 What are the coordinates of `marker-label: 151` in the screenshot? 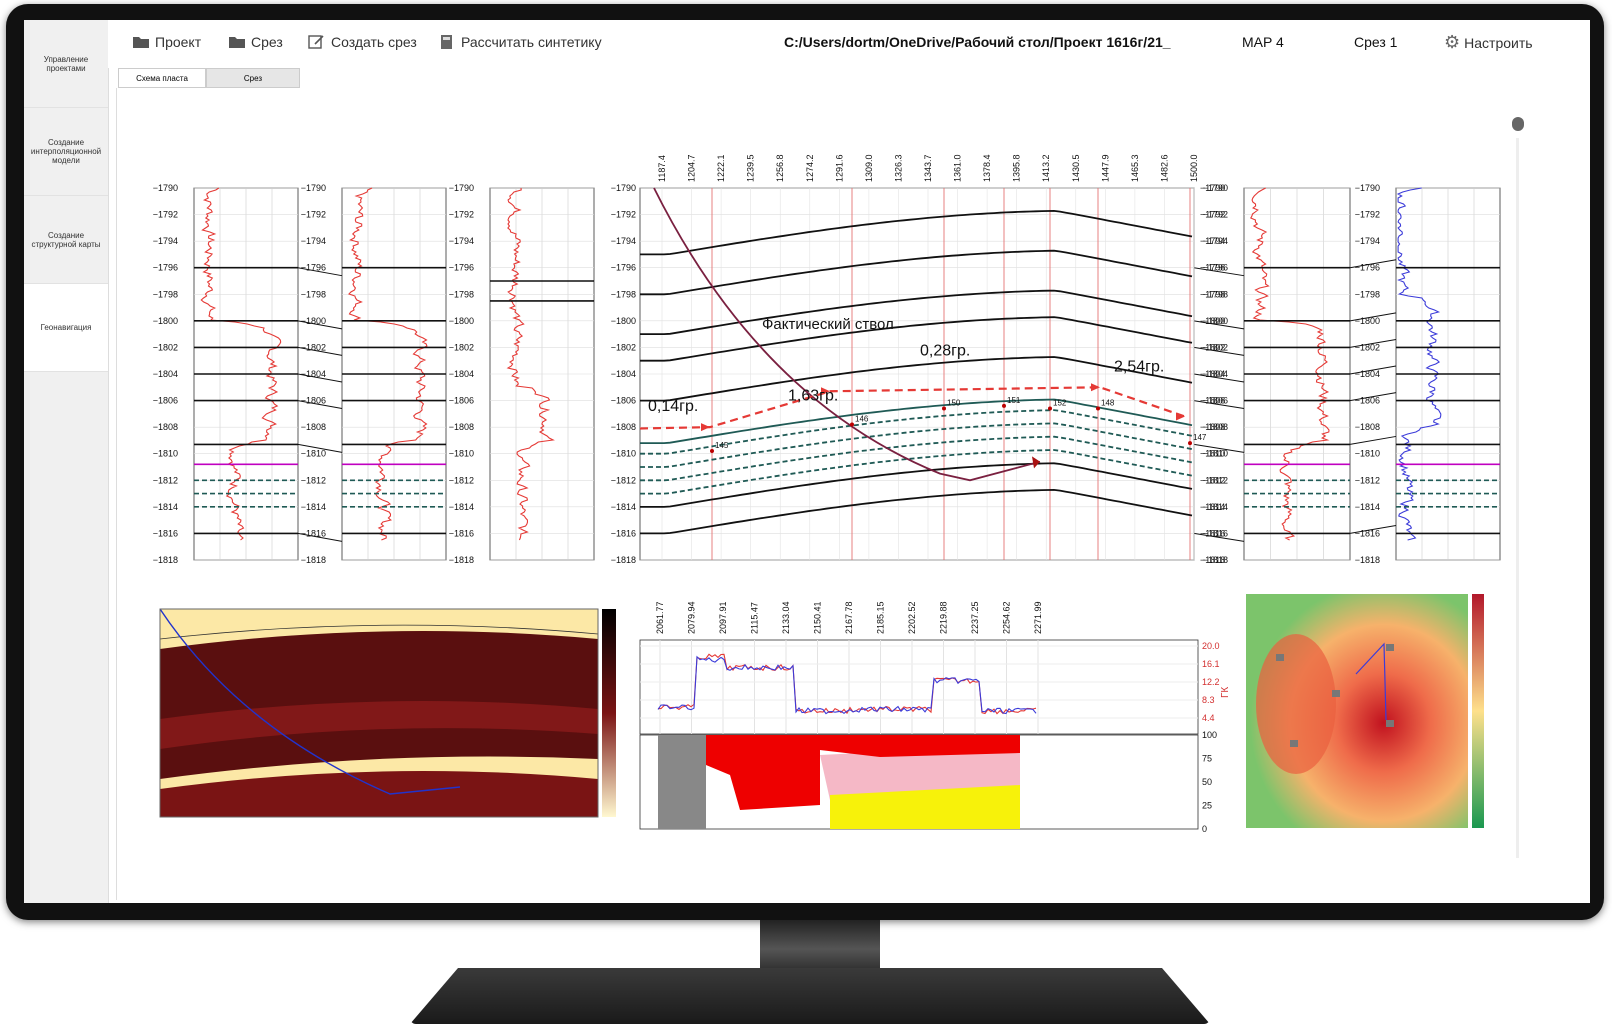 It's located at (1014, 400).